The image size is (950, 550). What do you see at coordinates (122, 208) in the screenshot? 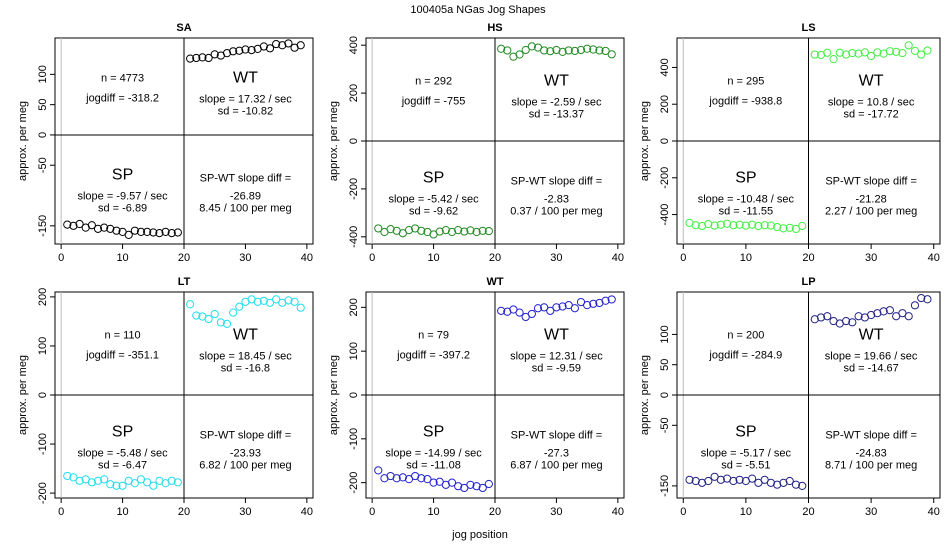
I see `annot-sp-sd: sd = -6.89` at bounding box center [122, 208].